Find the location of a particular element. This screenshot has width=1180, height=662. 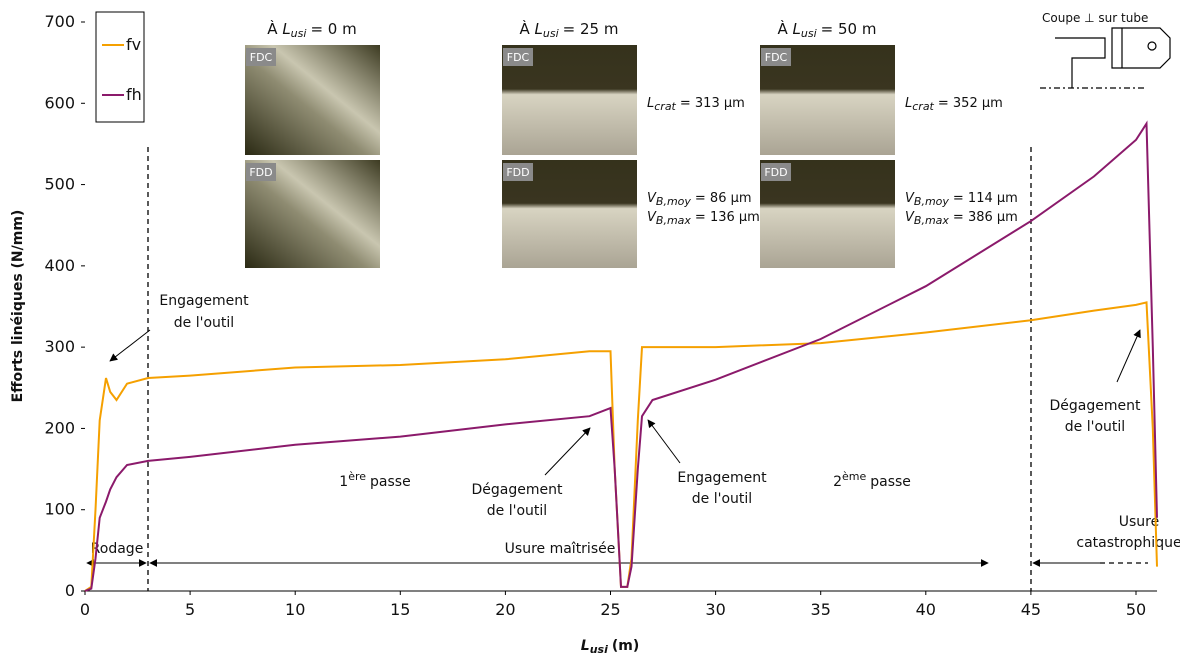

legend-label: fh is located at coordinates (134, 94).